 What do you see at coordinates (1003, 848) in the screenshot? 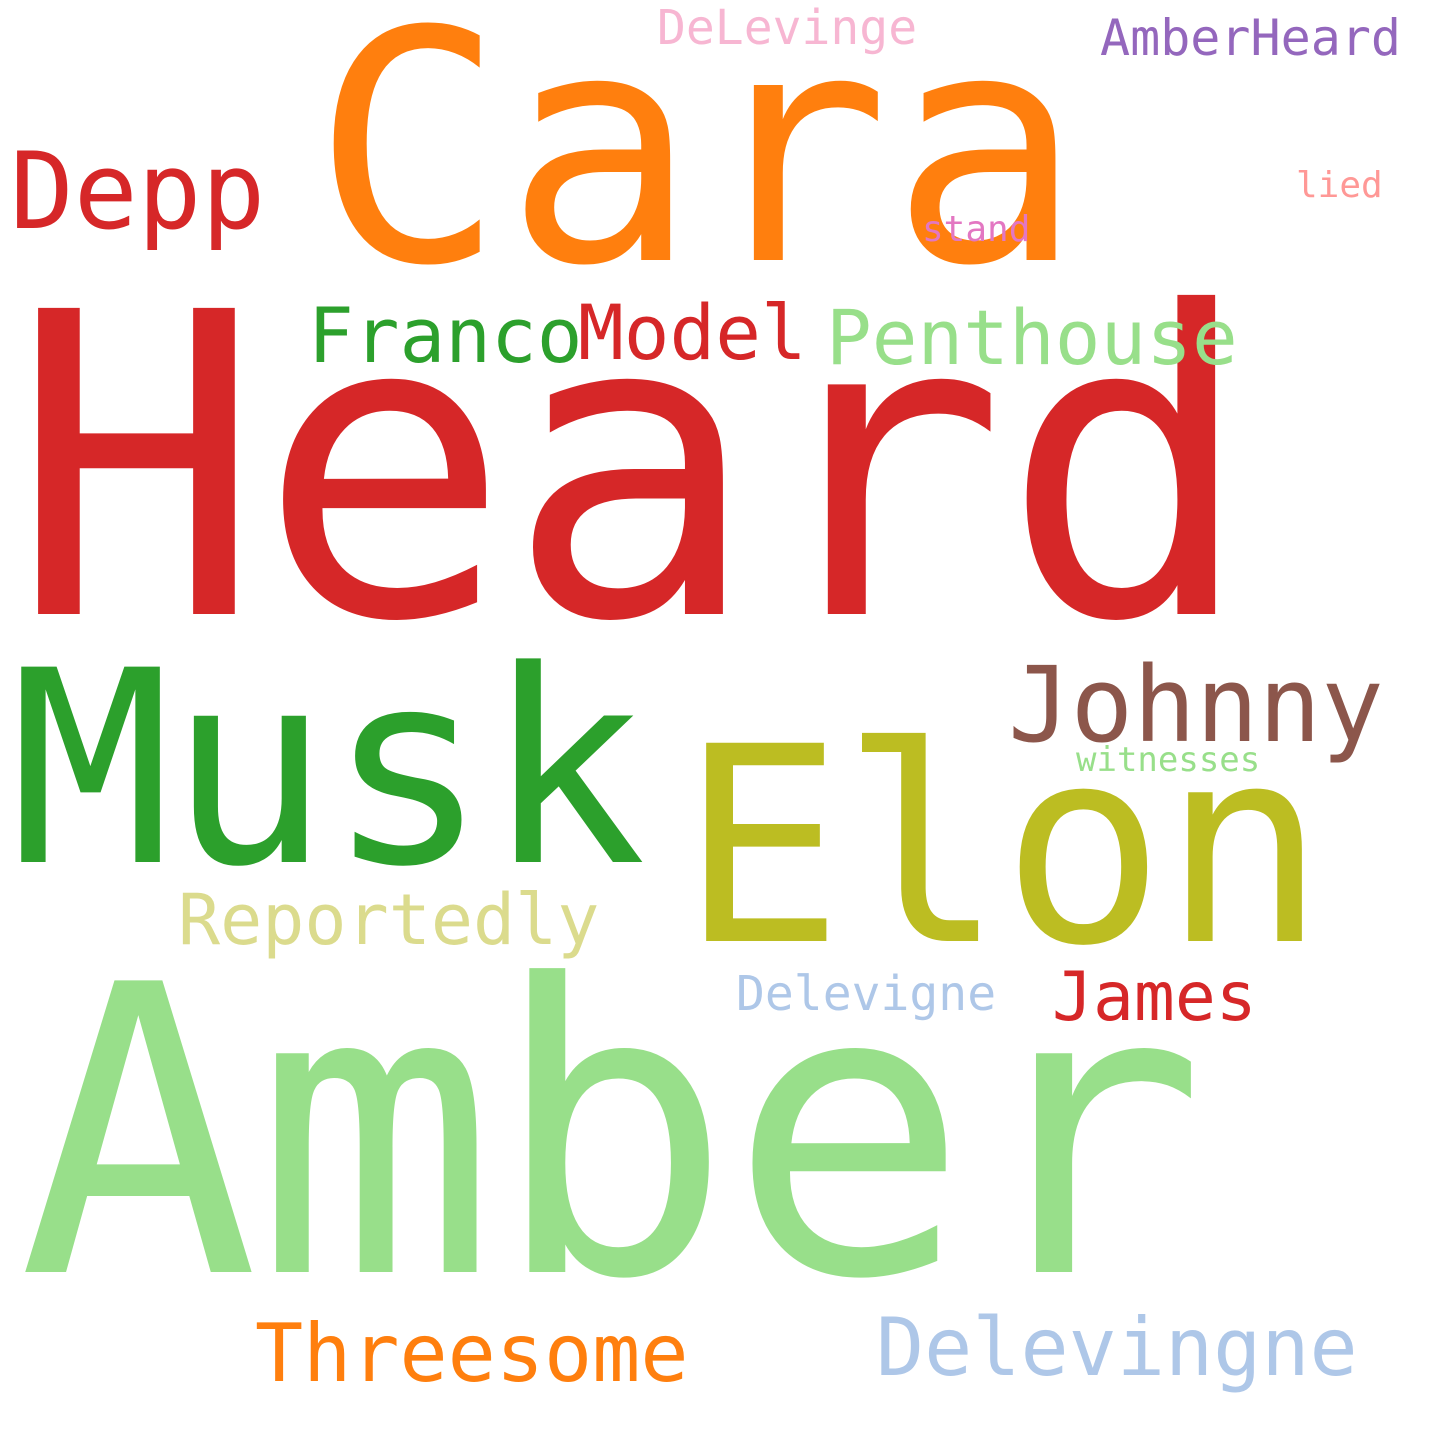
I see `word-elon: Elon` at bounding box center [1003, 848].